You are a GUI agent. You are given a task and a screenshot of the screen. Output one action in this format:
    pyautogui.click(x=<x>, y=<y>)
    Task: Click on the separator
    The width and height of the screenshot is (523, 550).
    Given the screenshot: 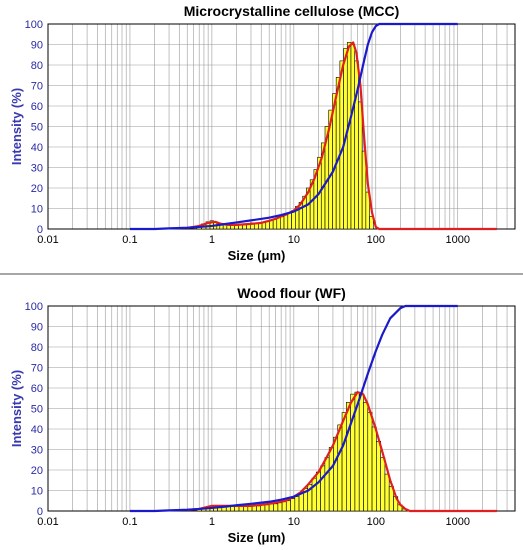 What is the action you would take?
    pyautogui.click(x=261, y=274)
    